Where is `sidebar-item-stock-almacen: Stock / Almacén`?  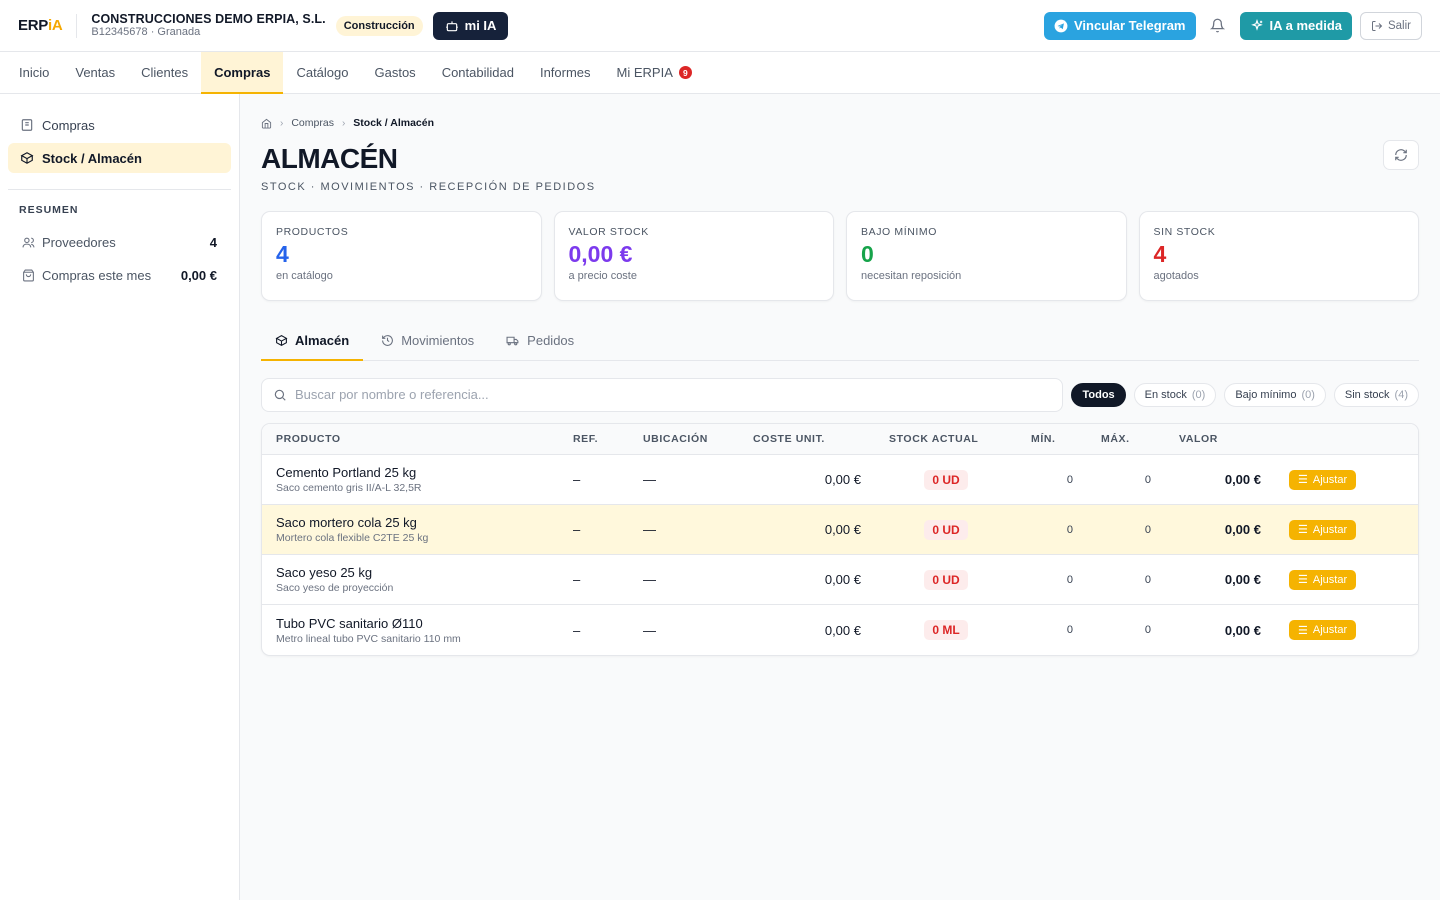 sidebar-item-stock-almacen: Stock / Almacén is located at coordinates (119, 158).